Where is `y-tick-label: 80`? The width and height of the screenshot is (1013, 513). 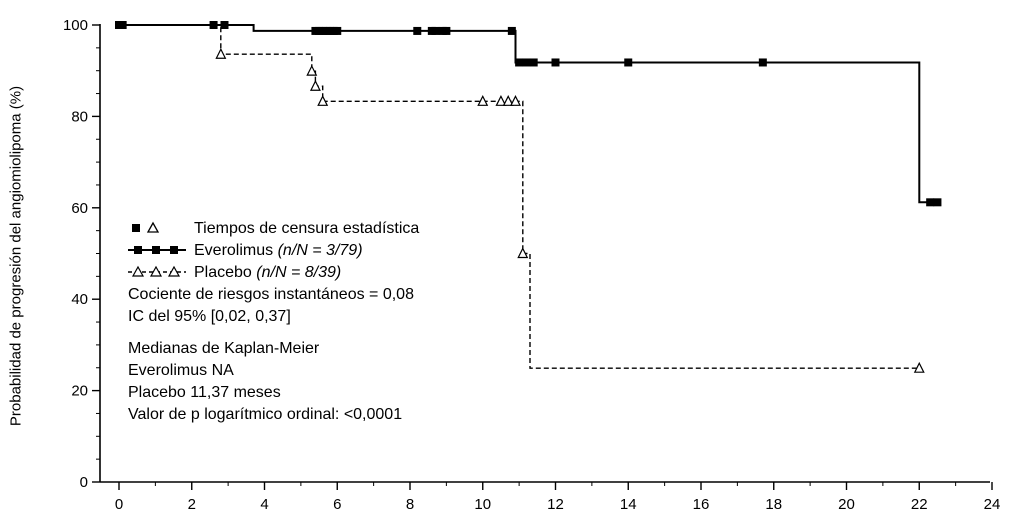 y-tick-label: 80 is located at coordinates (79, 116).